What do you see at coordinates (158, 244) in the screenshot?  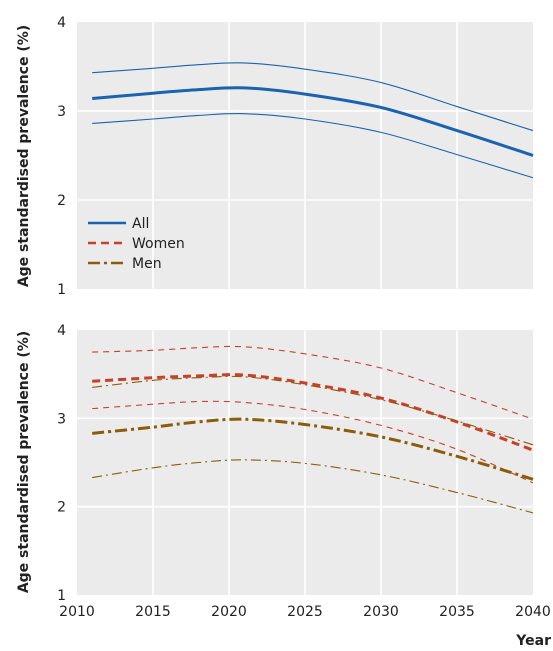 I see `legend-label-women: Women` at bounding box center [158, 244].